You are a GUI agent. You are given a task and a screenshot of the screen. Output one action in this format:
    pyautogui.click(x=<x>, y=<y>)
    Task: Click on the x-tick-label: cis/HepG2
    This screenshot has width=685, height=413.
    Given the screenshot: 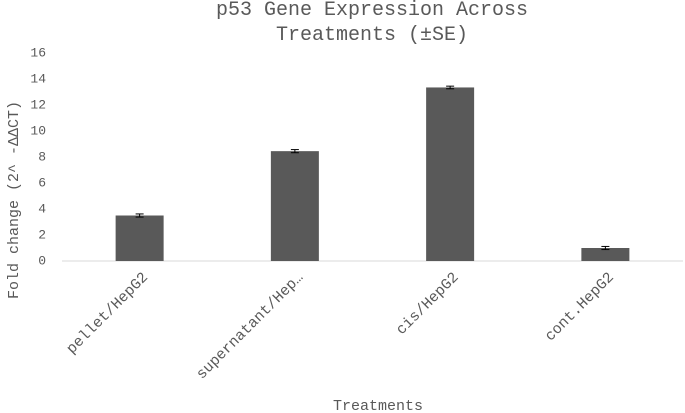 What is the action you would take?
    pyautogui.click(x=427, y=303)
    